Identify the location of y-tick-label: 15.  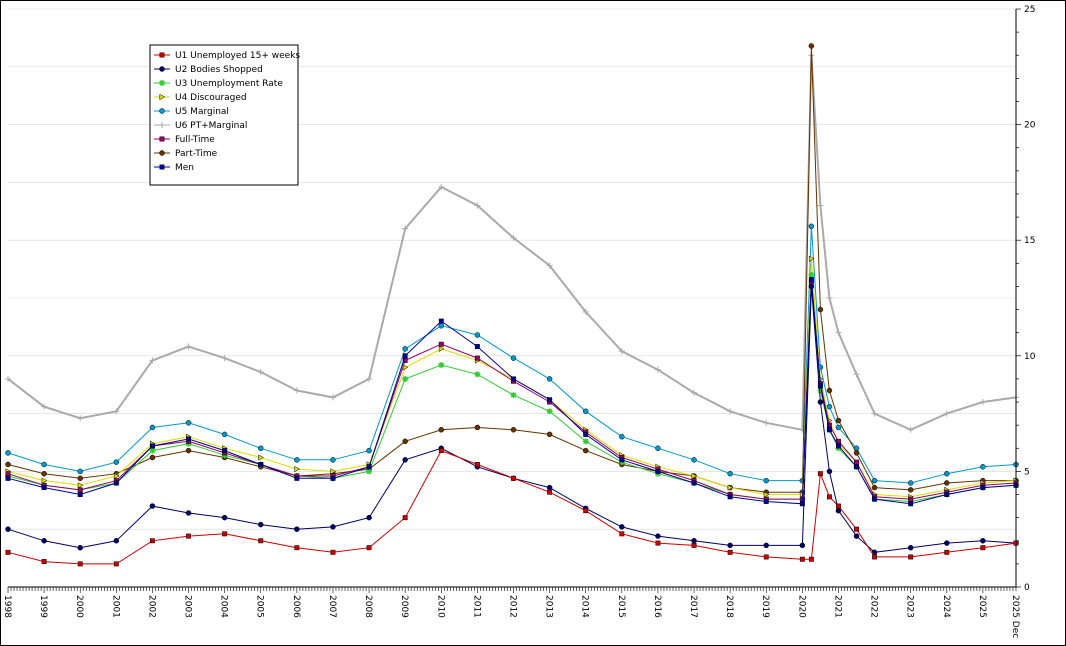
(1029, 241).